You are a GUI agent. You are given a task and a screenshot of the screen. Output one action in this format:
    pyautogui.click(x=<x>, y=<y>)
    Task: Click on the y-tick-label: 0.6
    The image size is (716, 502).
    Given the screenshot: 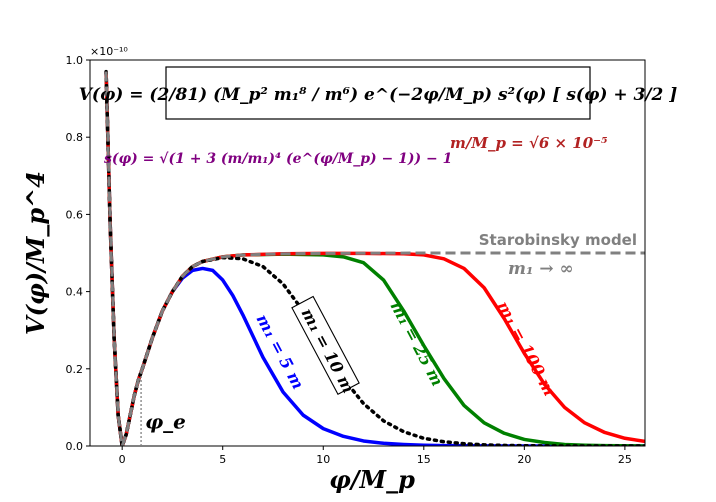 What is the action you would take?
    pyautogui.click(x=75, y=214)
    